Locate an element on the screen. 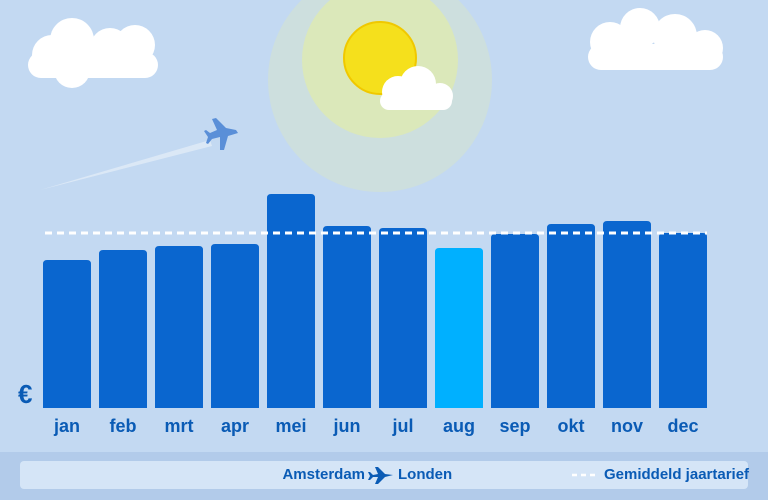 The width and height of the screenshot is (768, 500). x-tick-label: jun is located at coordinates (347, 426).